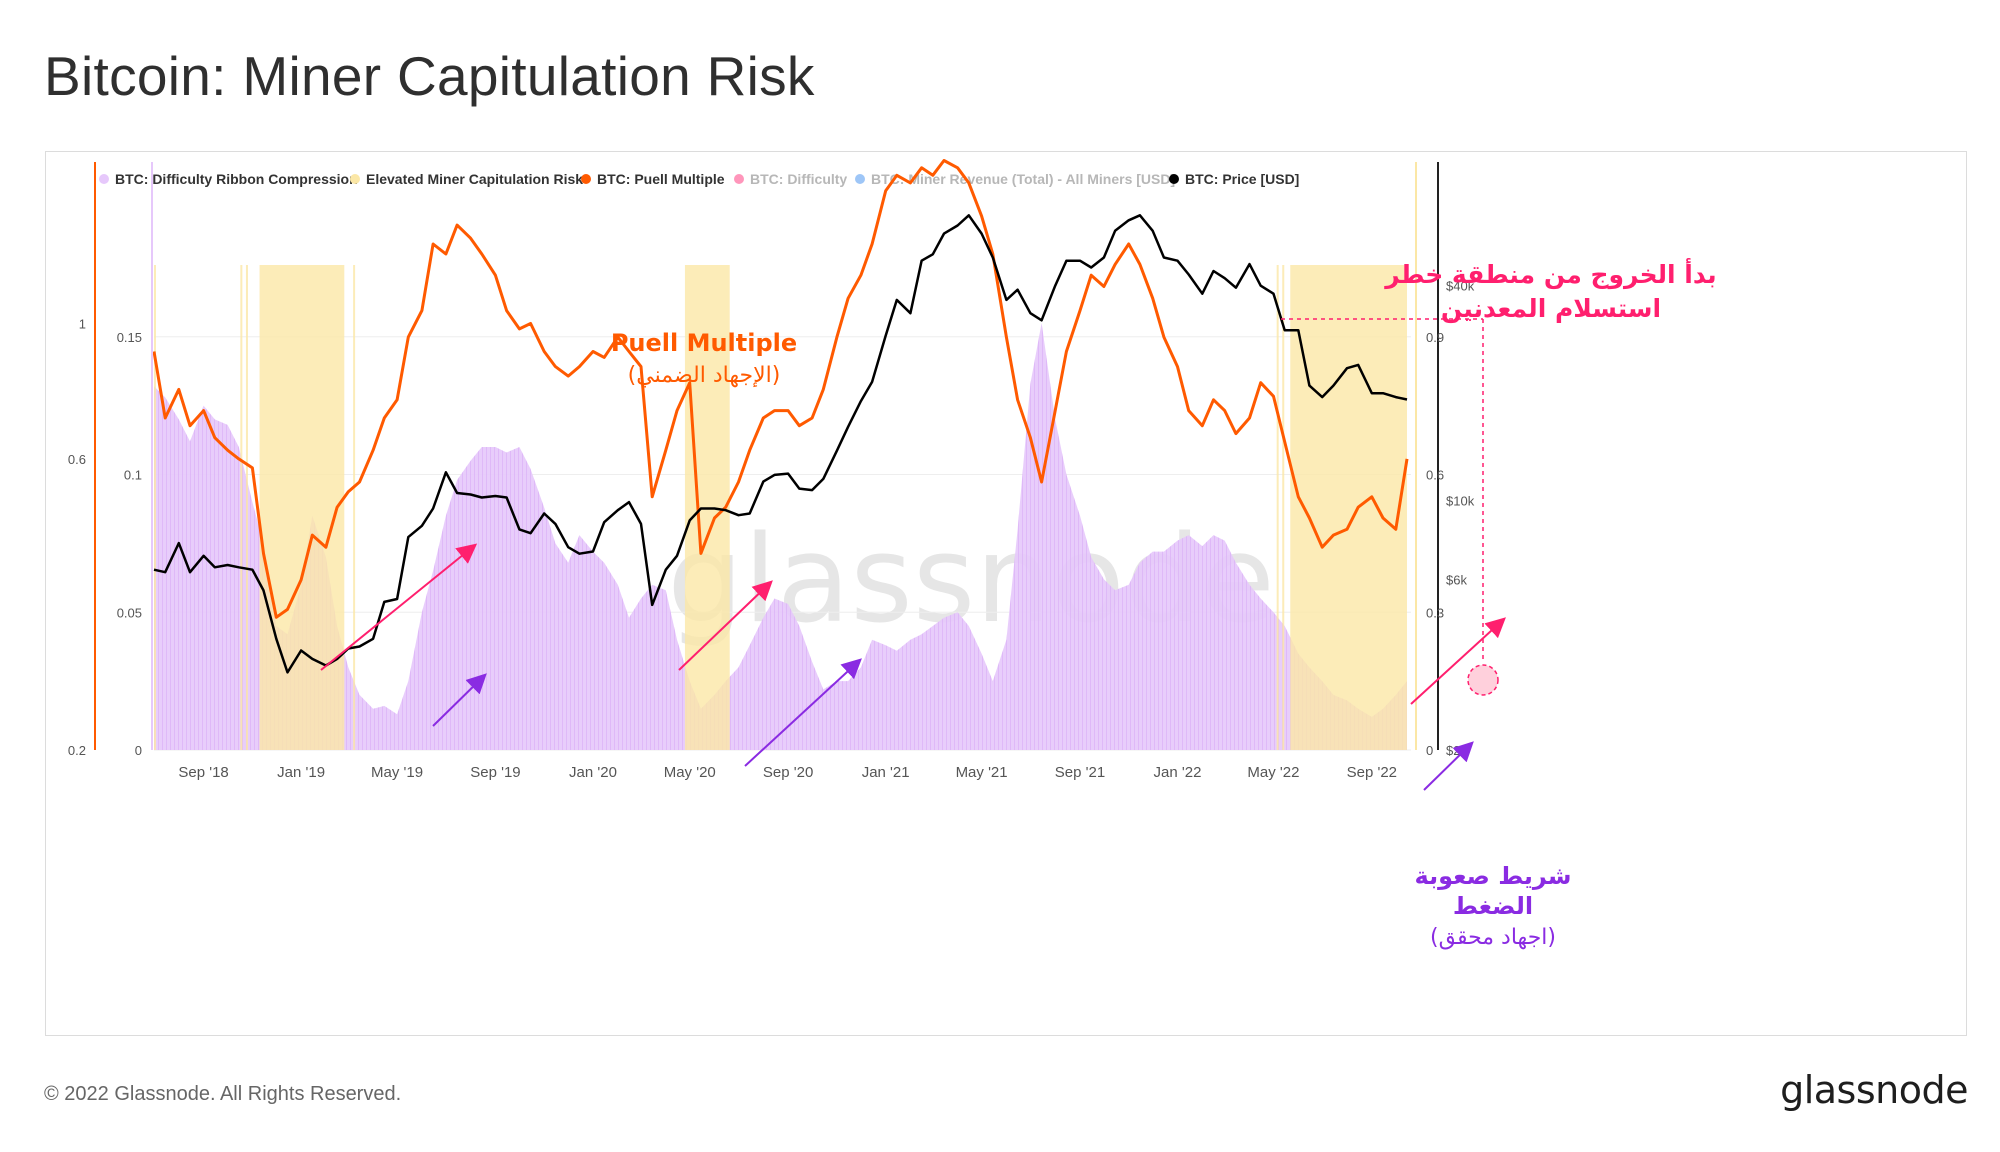 The image size is (2000, 1152). I want to click on x-axis-tick-4: Jan '20, so click(593, 772).